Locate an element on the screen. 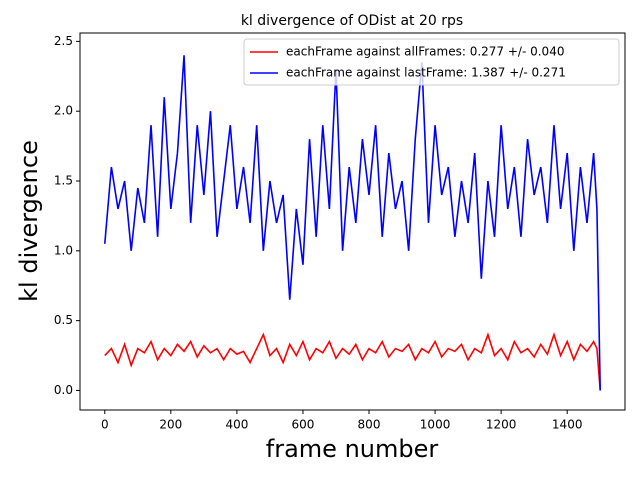 The width and height of the screenshot is (640, 480). chart-title: kl divergence of ODist at 20 rps is located at coordinates (352, 21).